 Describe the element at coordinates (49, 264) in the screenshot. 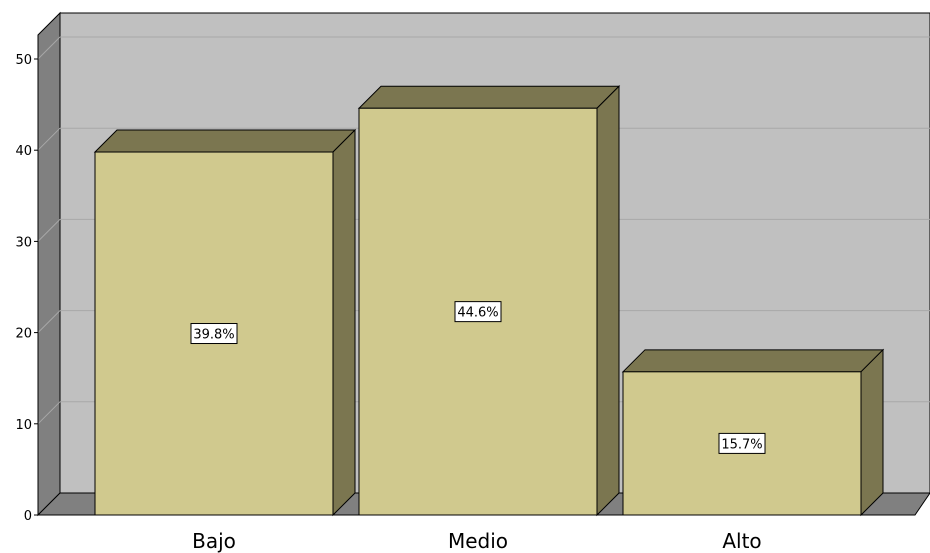

I see `plot-side-wall` at that location.